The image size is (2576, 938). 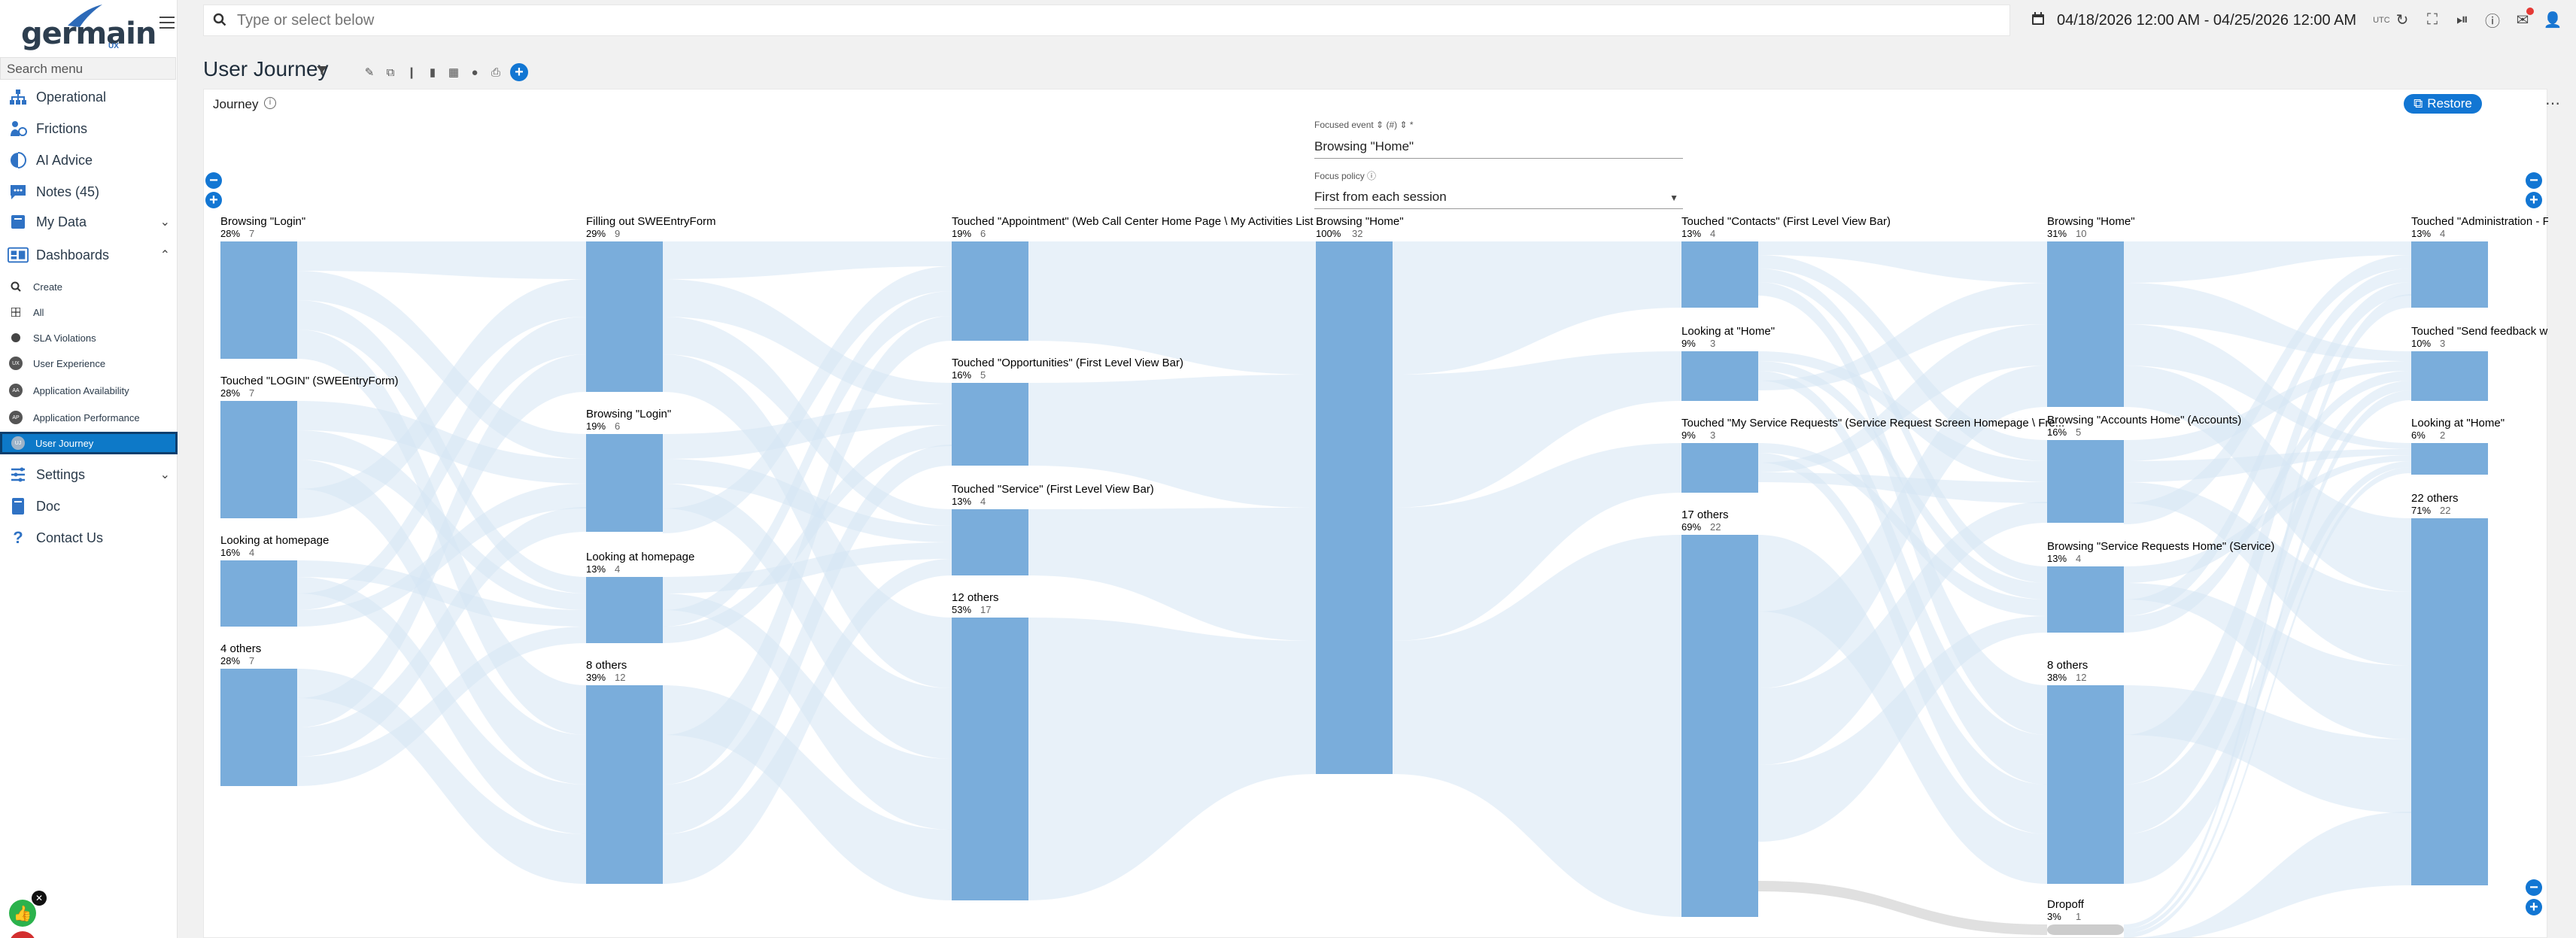 What do you see at coordinates (270, 103) in the screenshot?
I see `info-icon: i` at bounding box center [270, 103].